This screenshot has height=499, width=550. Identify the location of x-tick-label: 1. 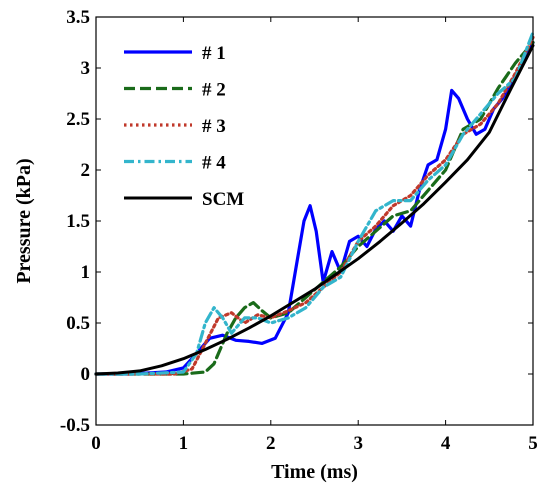
(184, 443).